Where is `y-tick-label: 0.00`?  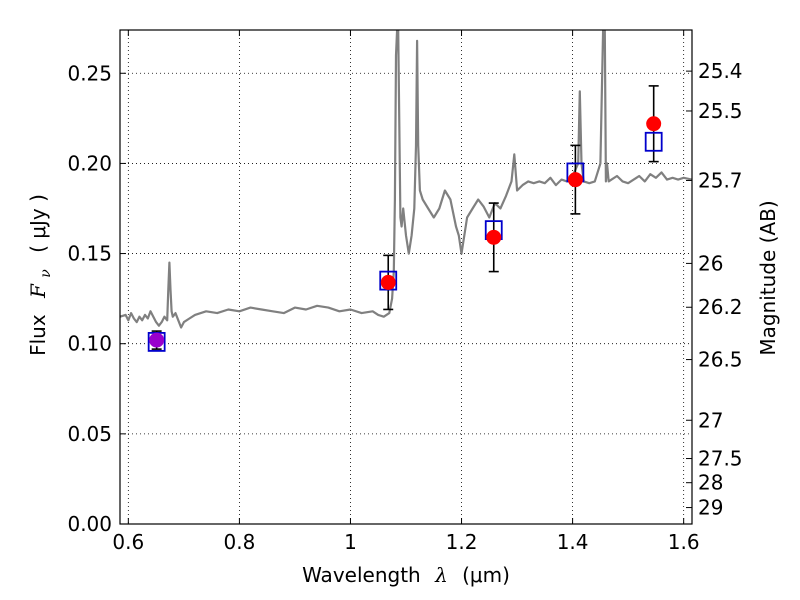 y-tick-label: 0.00 is located at coordinates (89, 524).